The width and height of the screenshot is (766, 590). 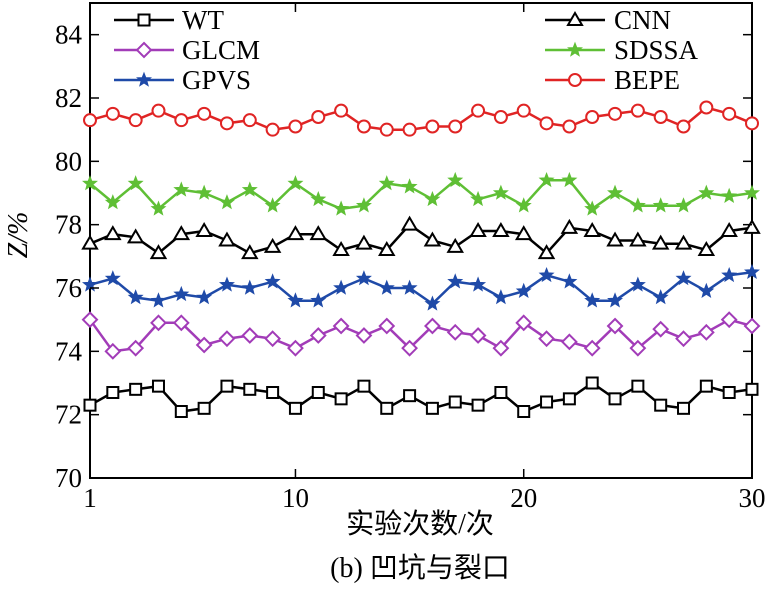 I want to click on y-tick-label: 80, so click(x=68, y=161).